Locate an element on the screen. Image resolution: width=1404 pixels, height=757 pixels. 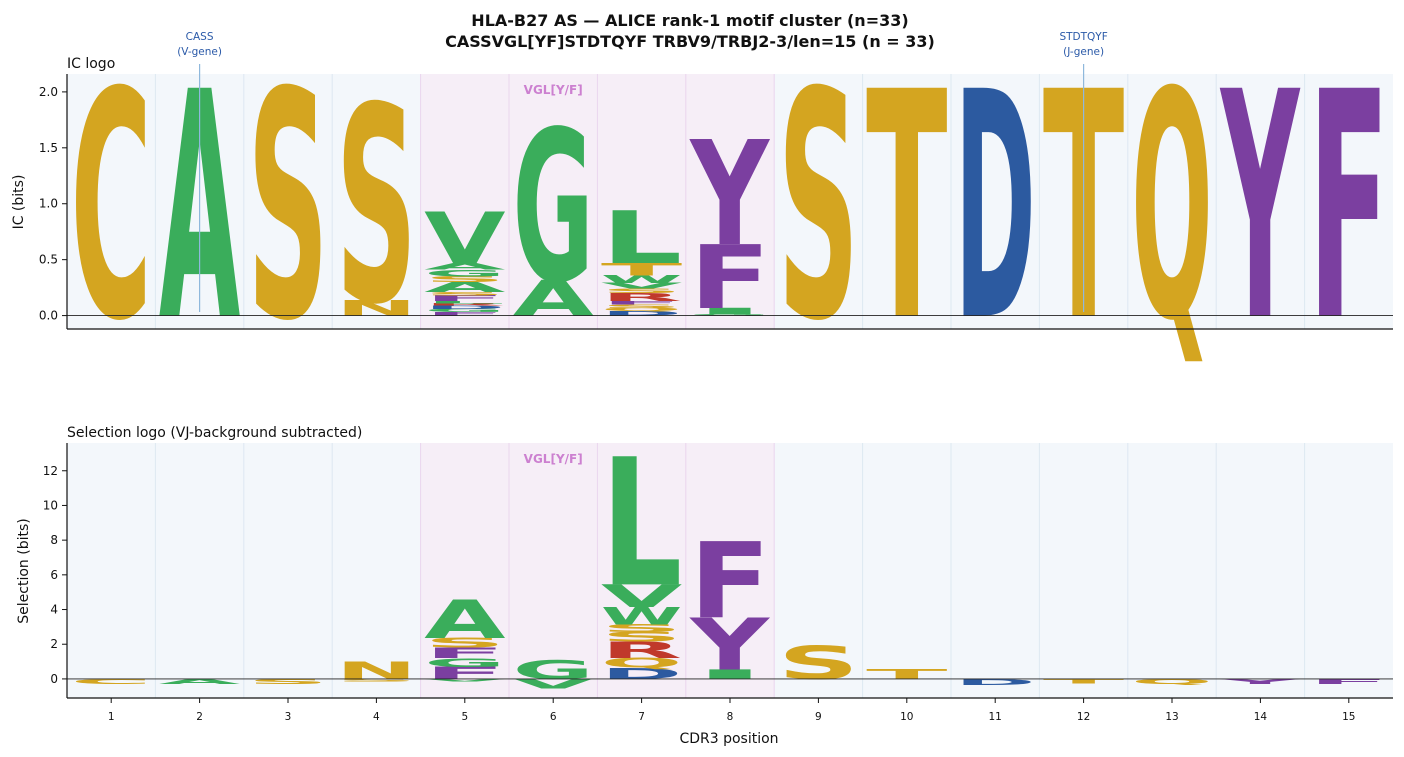
logo-letter-I: I is located at coordinates (729, 674).